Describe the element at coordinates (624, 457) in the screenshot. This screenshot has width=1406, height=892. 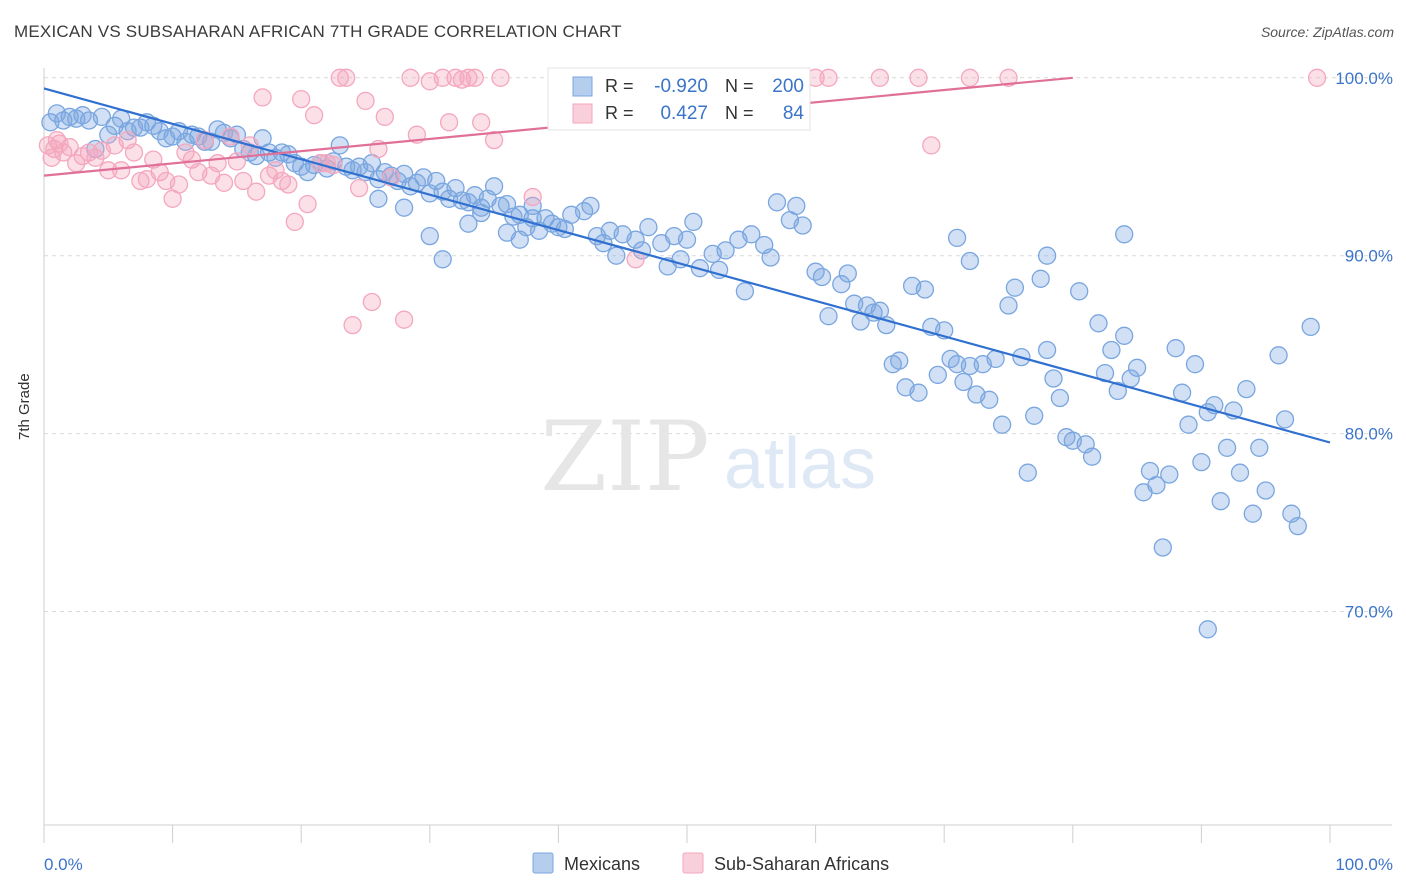
I see `watermark-zip: ZIP` at that location.